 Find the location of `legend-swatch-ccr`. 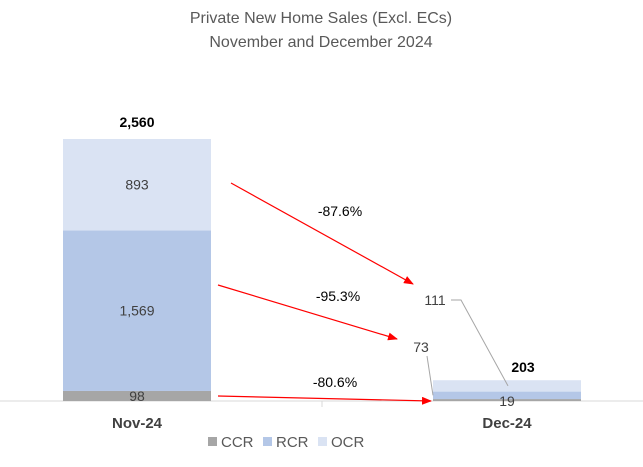

legend-swatch-ccr is located at coordinates (212, 441).